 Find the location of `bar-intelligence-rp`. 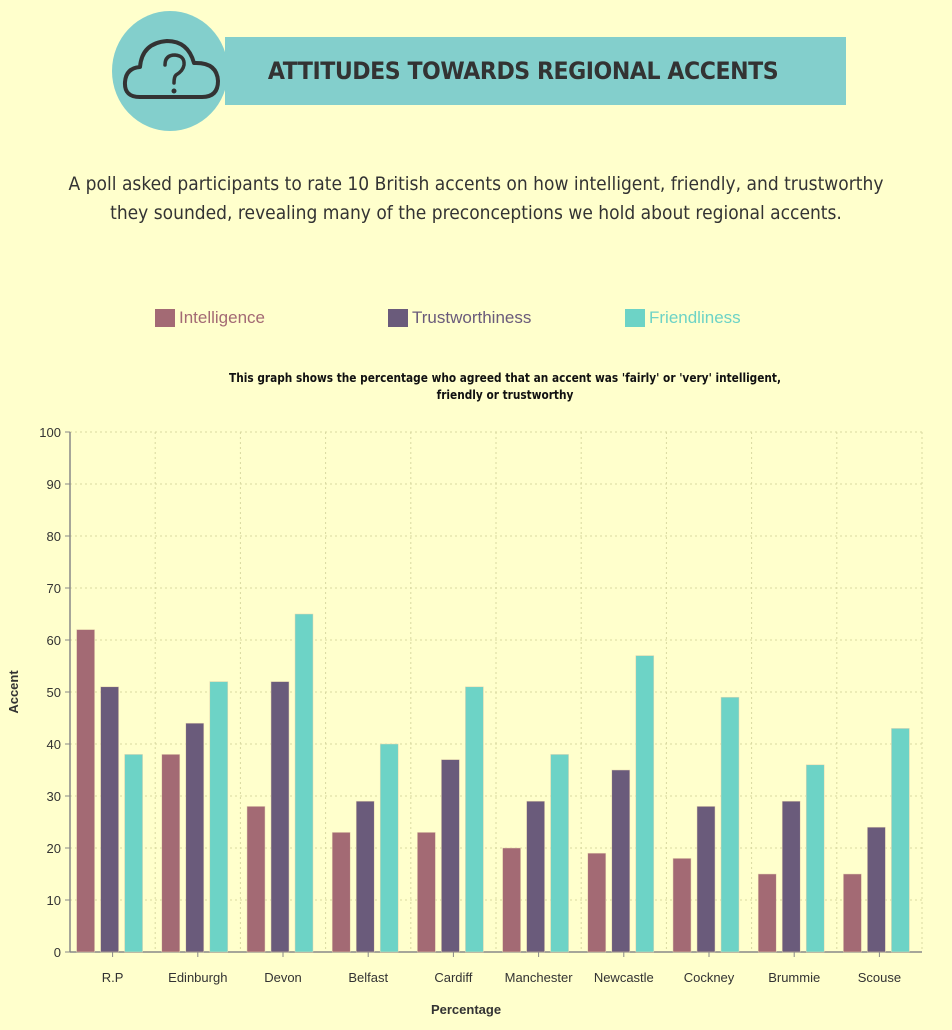

bar-intelligence-rp is located at coordinates (85, 791).